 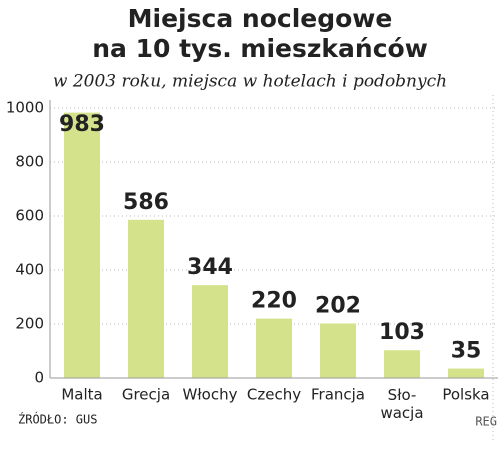 I want to click on chart-title: Miejsca noclegowe, so click(x=260, y=18).